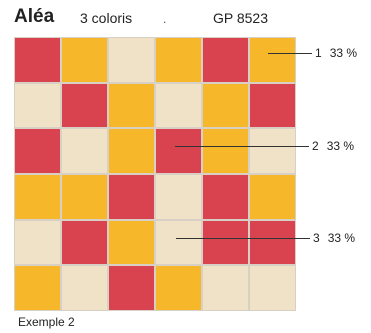  Describe the element at coordinates (315, 146) in the screenshot. I see `legend-number-2: 2` at that location.